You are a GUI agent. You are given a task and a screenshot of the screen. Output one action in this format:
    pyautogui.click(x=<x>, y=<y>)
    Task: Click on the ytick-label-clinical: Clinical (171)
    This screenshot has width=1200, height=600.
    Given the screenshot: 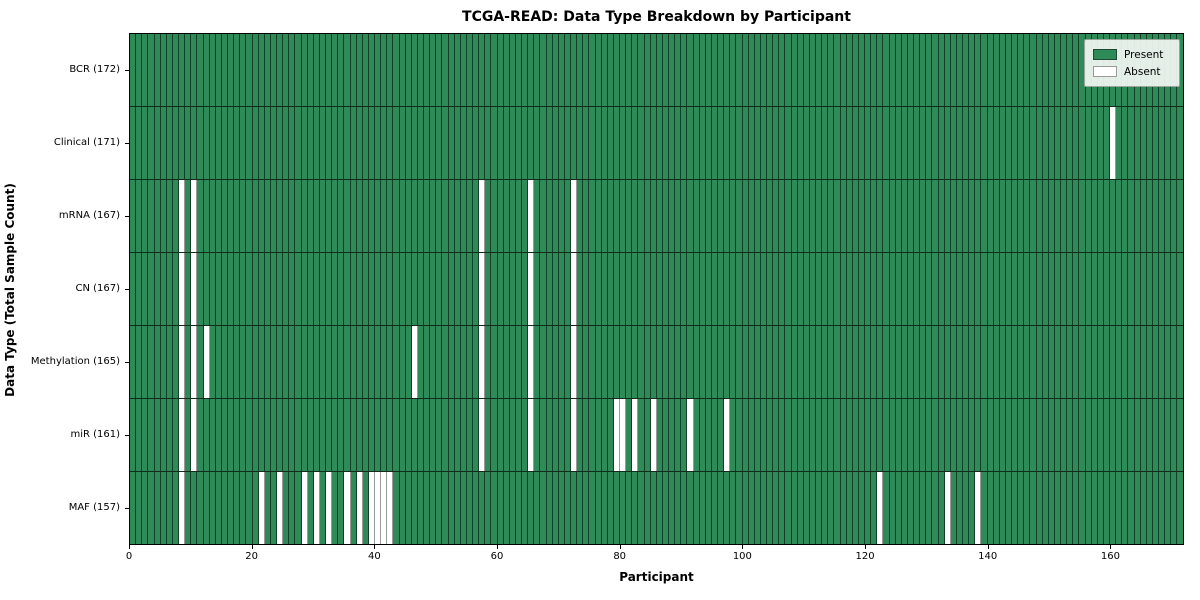 What is the action you would take?
    pyautogui.click(x=86, y=142)
    